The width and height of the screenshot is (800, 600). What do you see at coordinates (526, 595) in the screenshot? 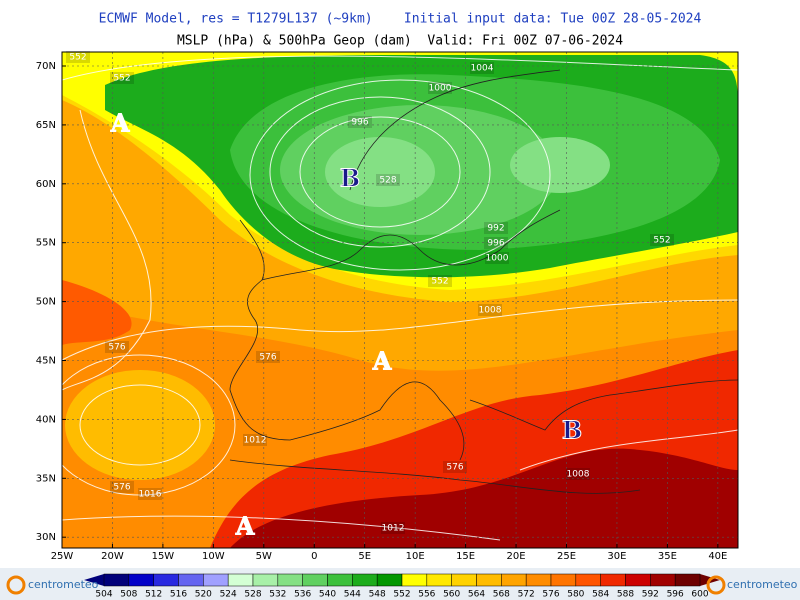
I see `colorbar-label: 572` at bounding box center [526, 595].